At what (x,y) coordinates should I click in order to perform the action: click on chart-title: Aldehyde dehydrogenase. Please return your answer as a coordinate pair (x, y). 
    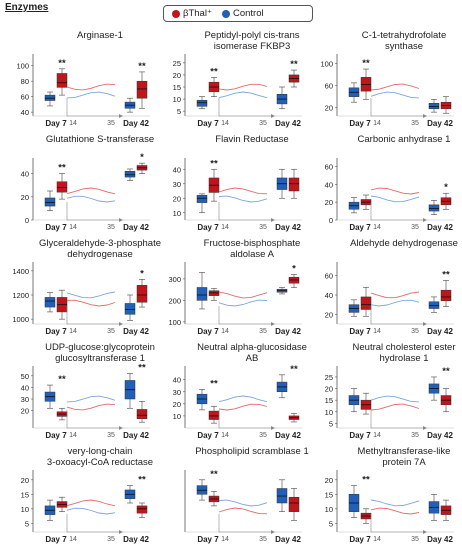
    Looking at the image, I should click on (404, 243).